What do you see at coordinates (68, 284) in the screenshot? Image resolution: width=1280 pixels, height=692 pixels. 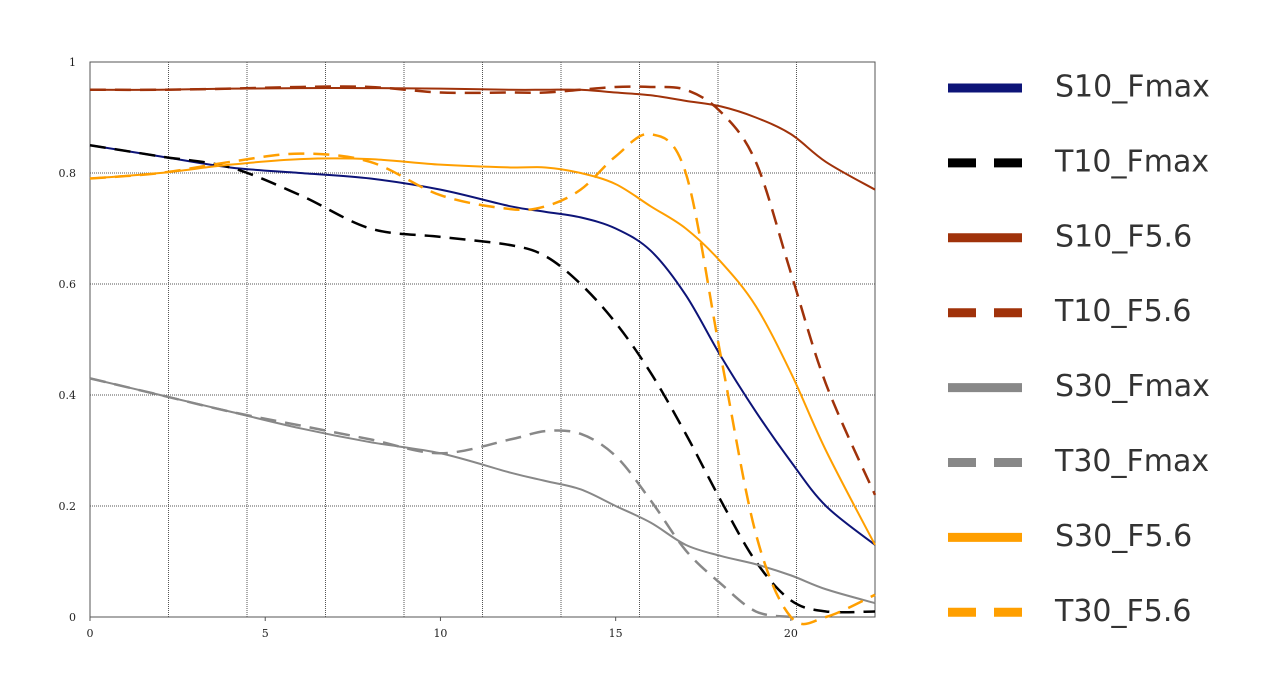 I see `y-tick-label: 0.6` at bounding box center [68, 284].